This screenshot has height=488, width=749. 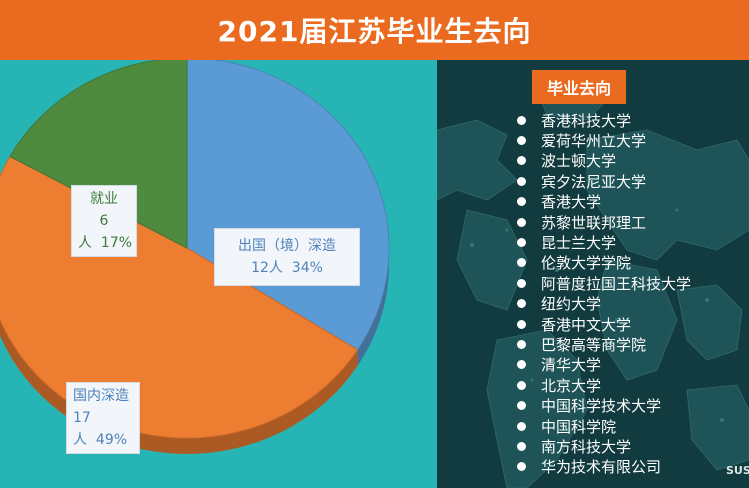 I want to click on destination-item: 华为技术有限公司, so click(x=604, y=467).